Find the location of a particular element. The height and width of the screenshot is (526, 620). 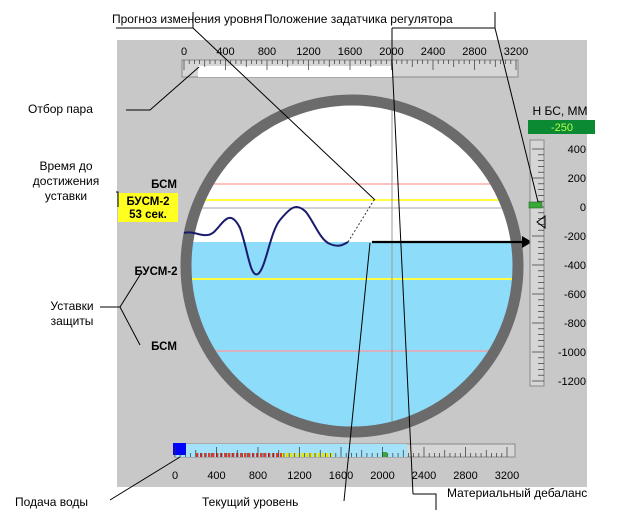

steam-scale-labels: 0 400 800 1200 1600 2000 2400 2800 3200 is located at coordinates (354, 52).